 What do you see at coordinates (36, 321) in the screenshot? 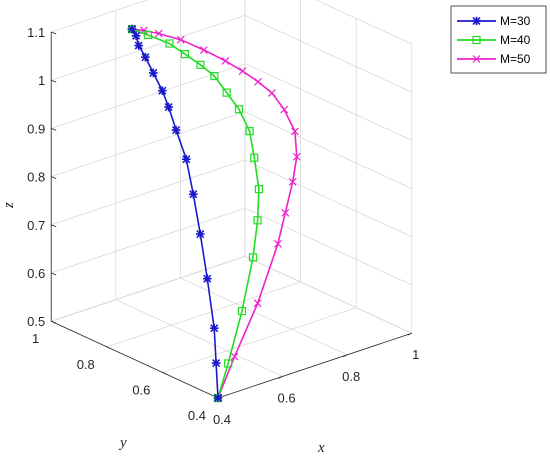
I see `z-tick-label: 0.5` at bounding box center [36, 321].